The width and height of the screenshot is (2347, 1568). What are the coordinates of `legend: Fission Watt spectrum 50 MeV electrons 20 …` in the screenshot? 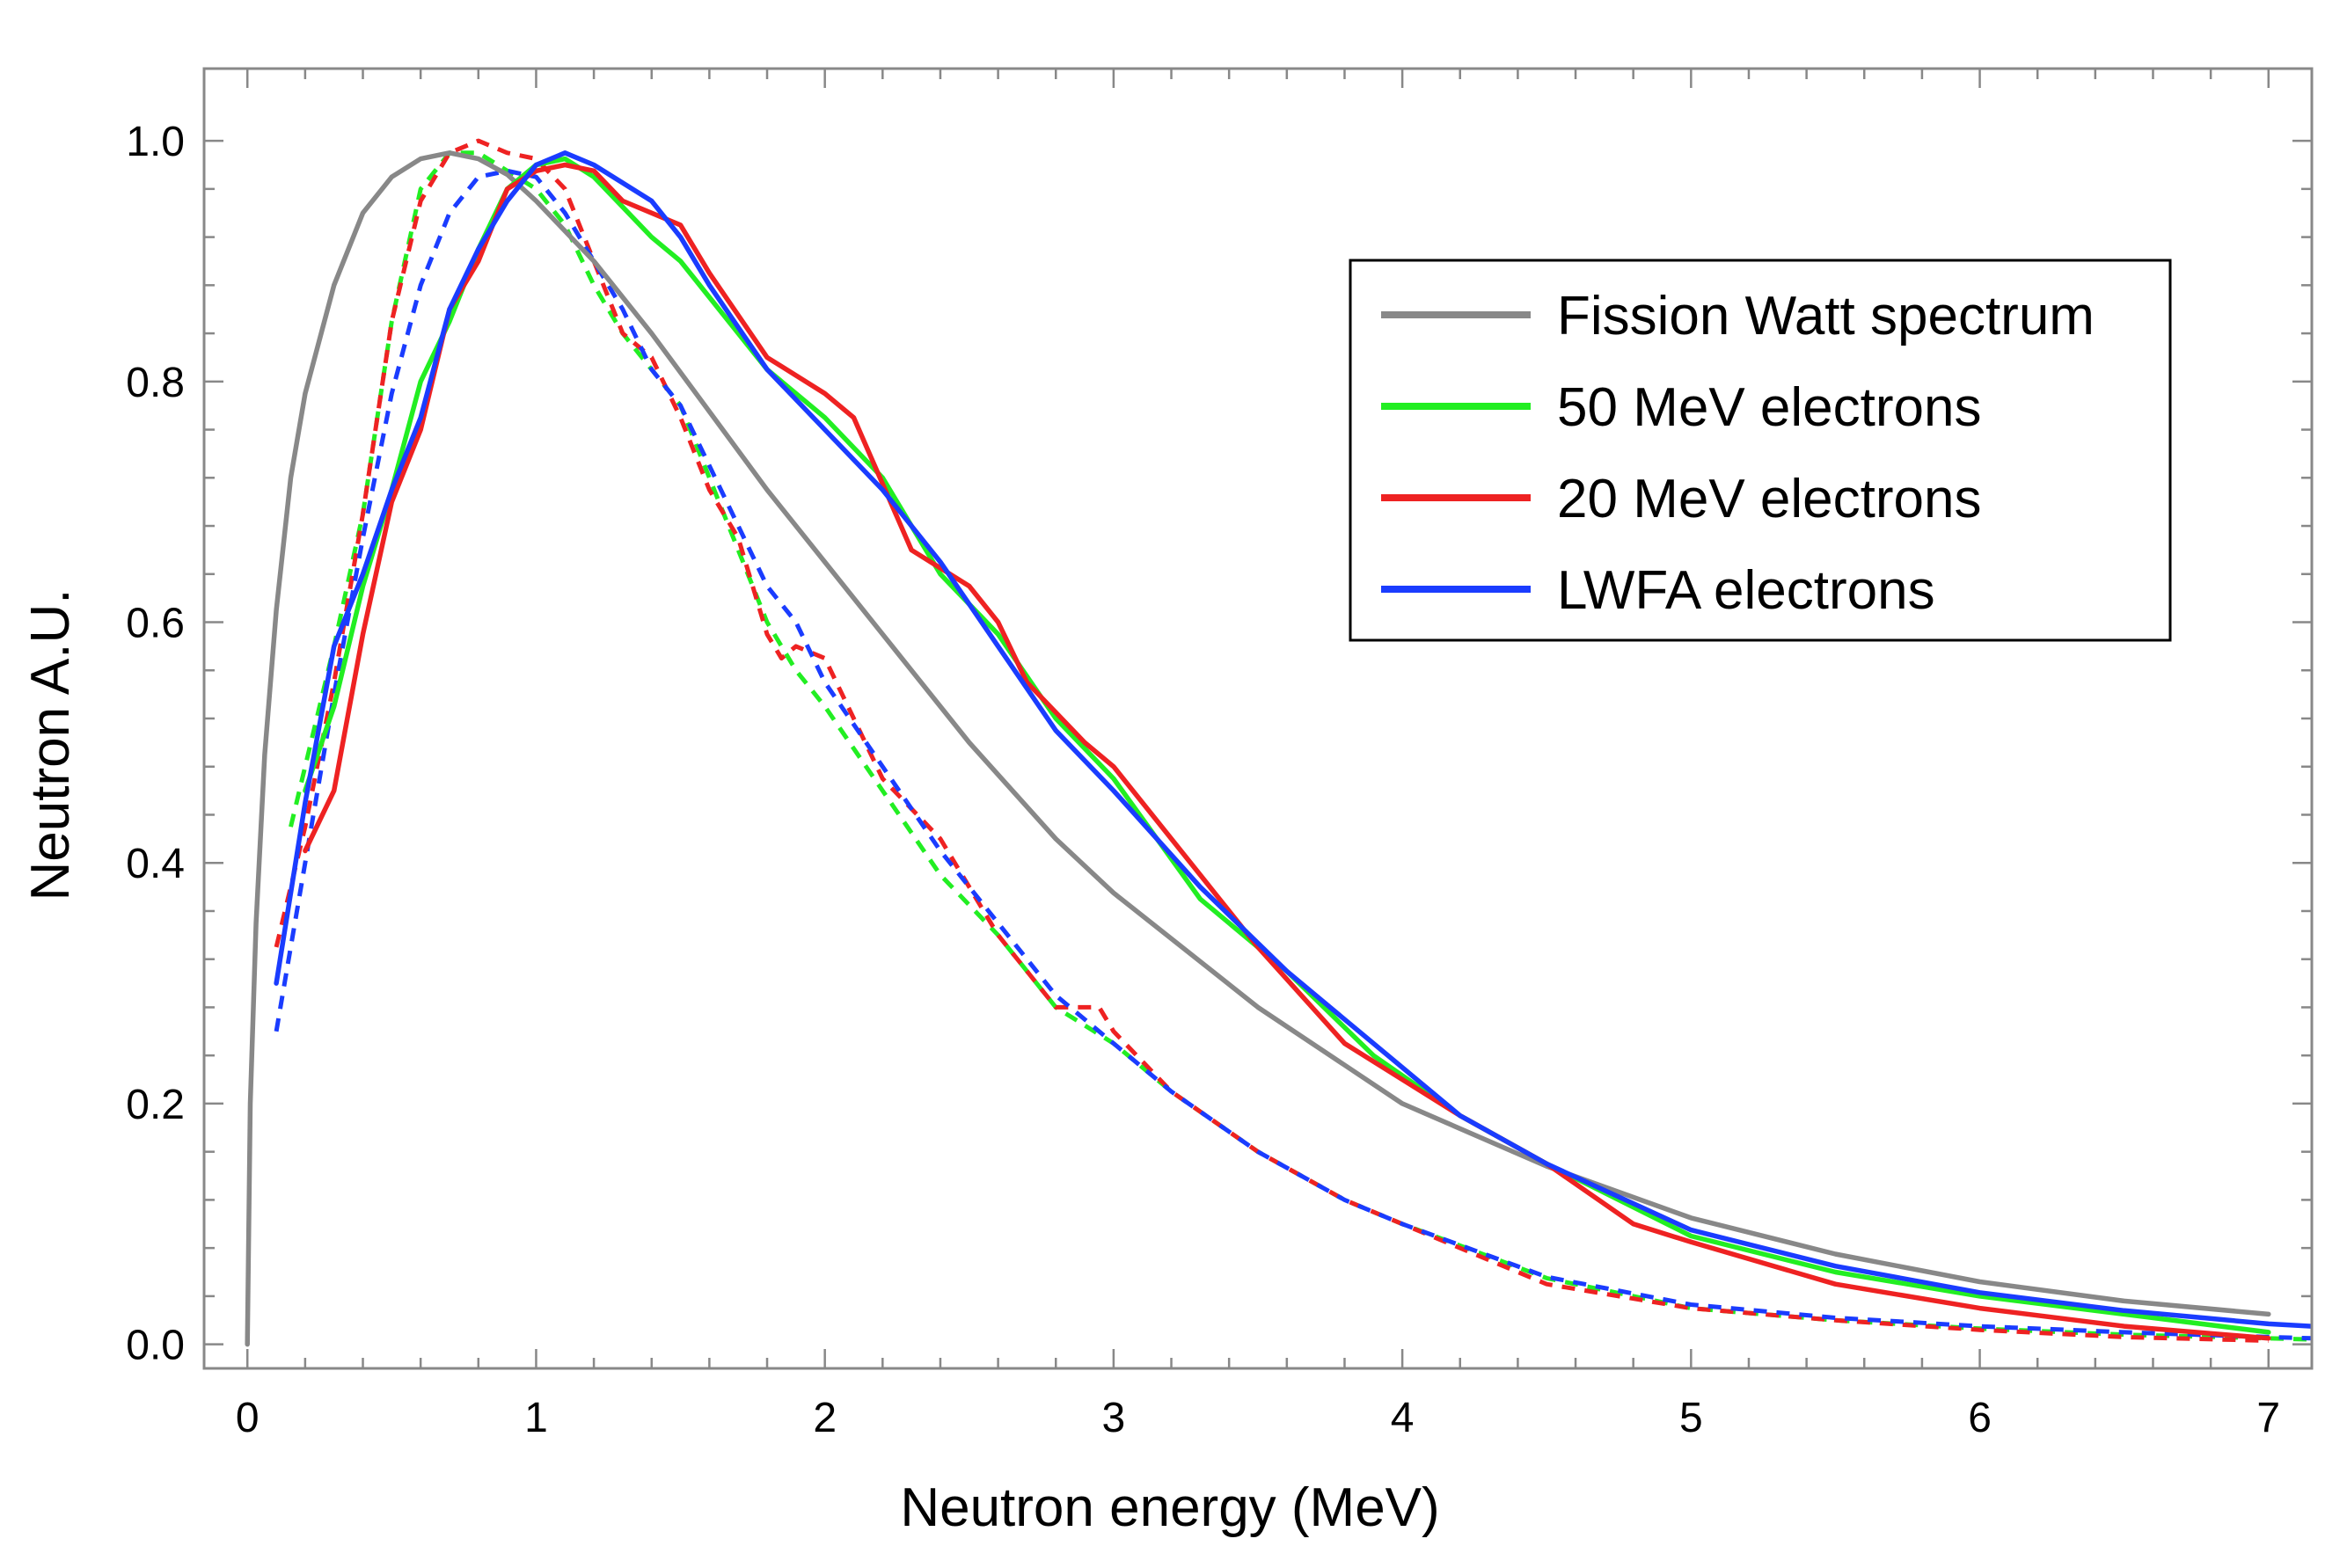 It's located at (1761, 450).